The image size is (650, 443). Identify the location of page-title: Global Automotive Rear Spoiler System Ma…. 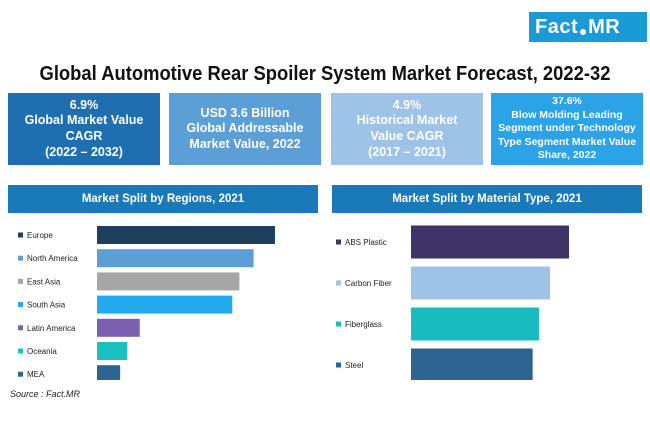
(325, 74).